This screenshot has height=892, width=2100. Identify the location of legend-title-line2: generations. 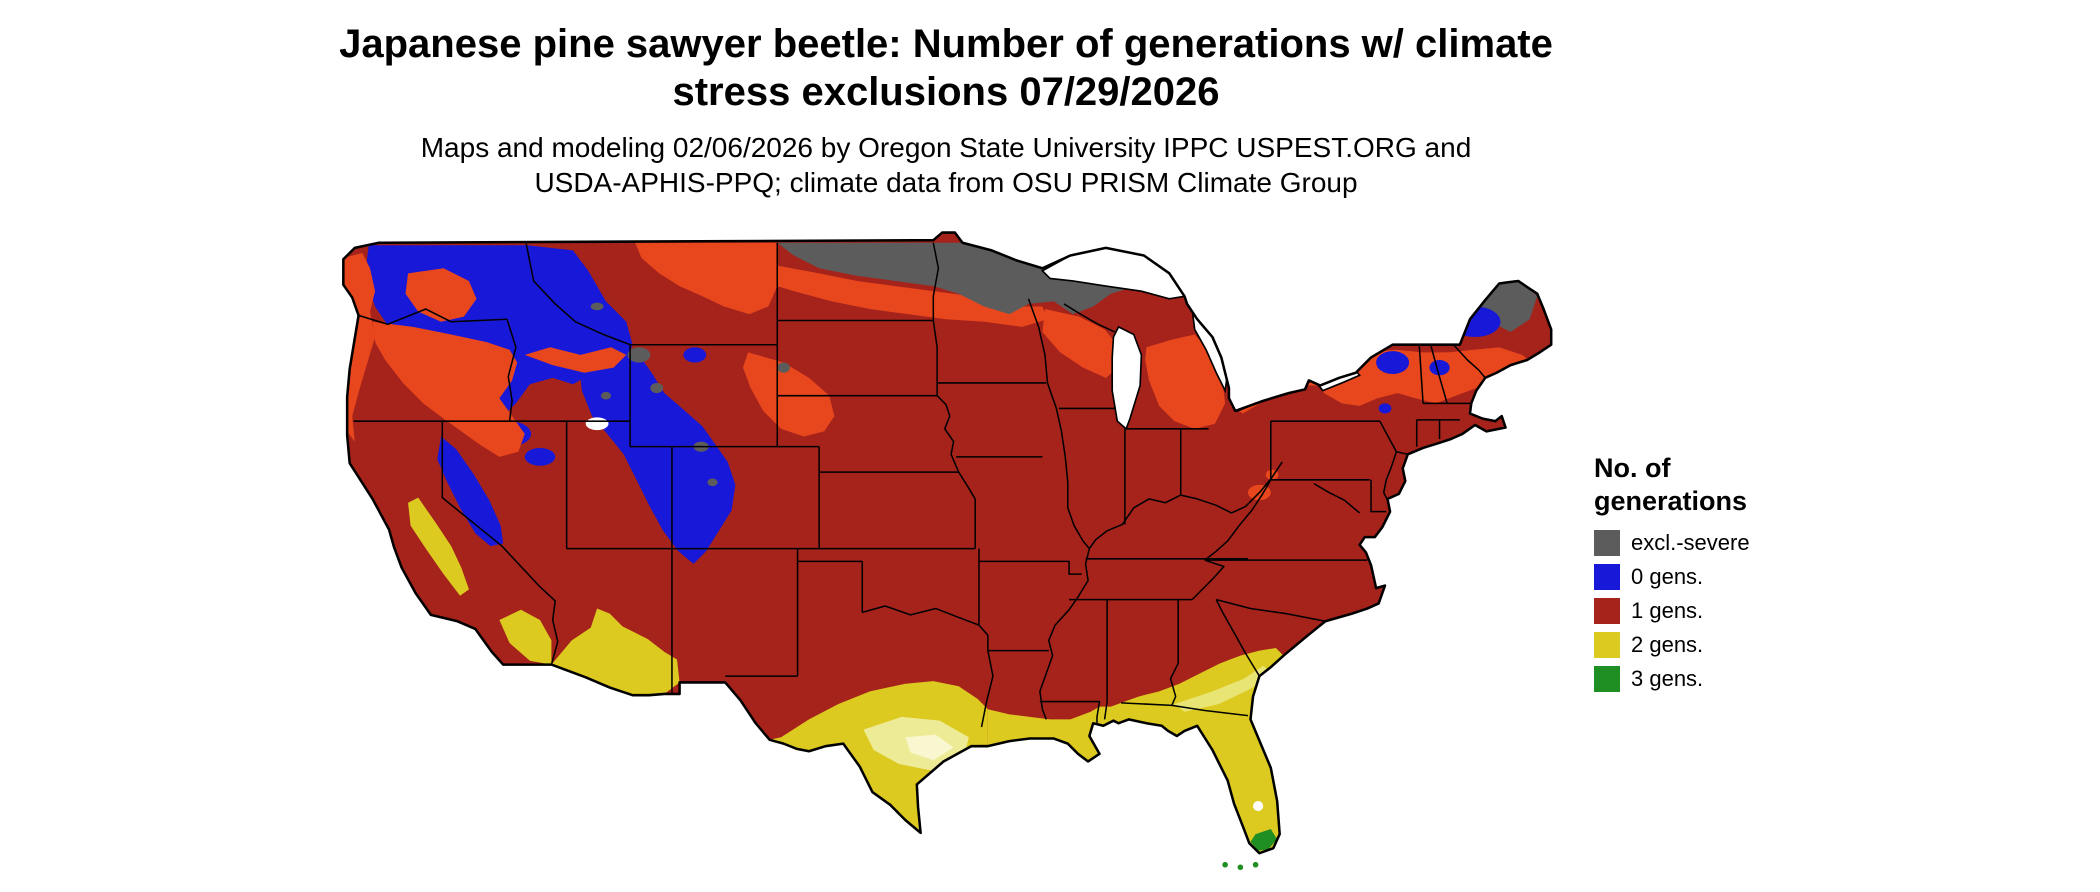
(1671, 501).